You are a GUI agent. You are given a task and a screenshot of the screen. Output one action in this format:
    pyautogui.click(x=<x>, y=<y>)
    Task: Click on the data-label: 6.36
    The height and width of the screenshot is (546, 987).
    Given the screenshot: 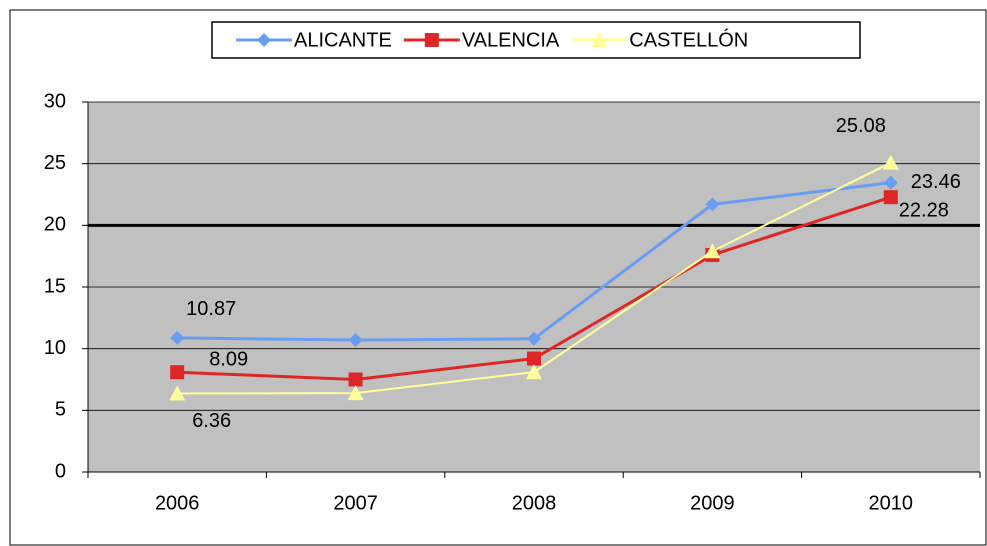 What is the action you would take?
    pyautogui.click(x=211, y=421)
    